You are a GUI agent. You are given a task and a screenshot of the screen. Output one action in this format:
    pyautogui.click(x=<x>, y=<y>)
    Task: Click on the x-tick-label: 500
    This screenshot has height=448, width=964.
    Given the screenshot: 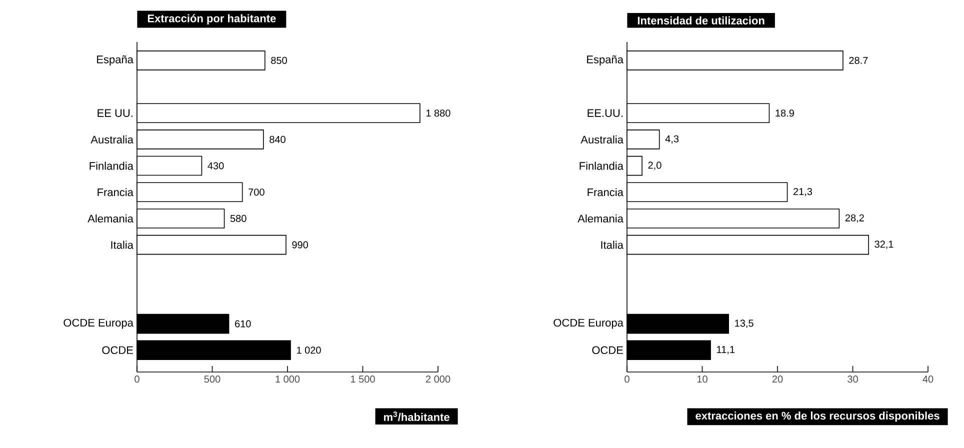 What is the action you would take?
    pyautogui.click(x=212, y=379)
    